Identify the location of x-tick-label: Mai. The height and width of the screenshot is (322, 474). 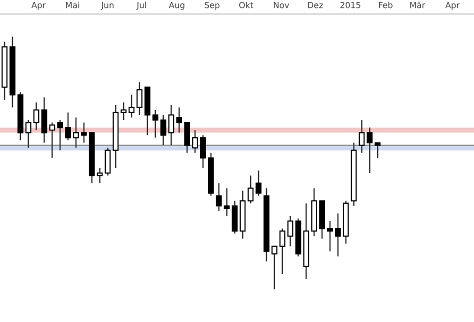
(73, 5).